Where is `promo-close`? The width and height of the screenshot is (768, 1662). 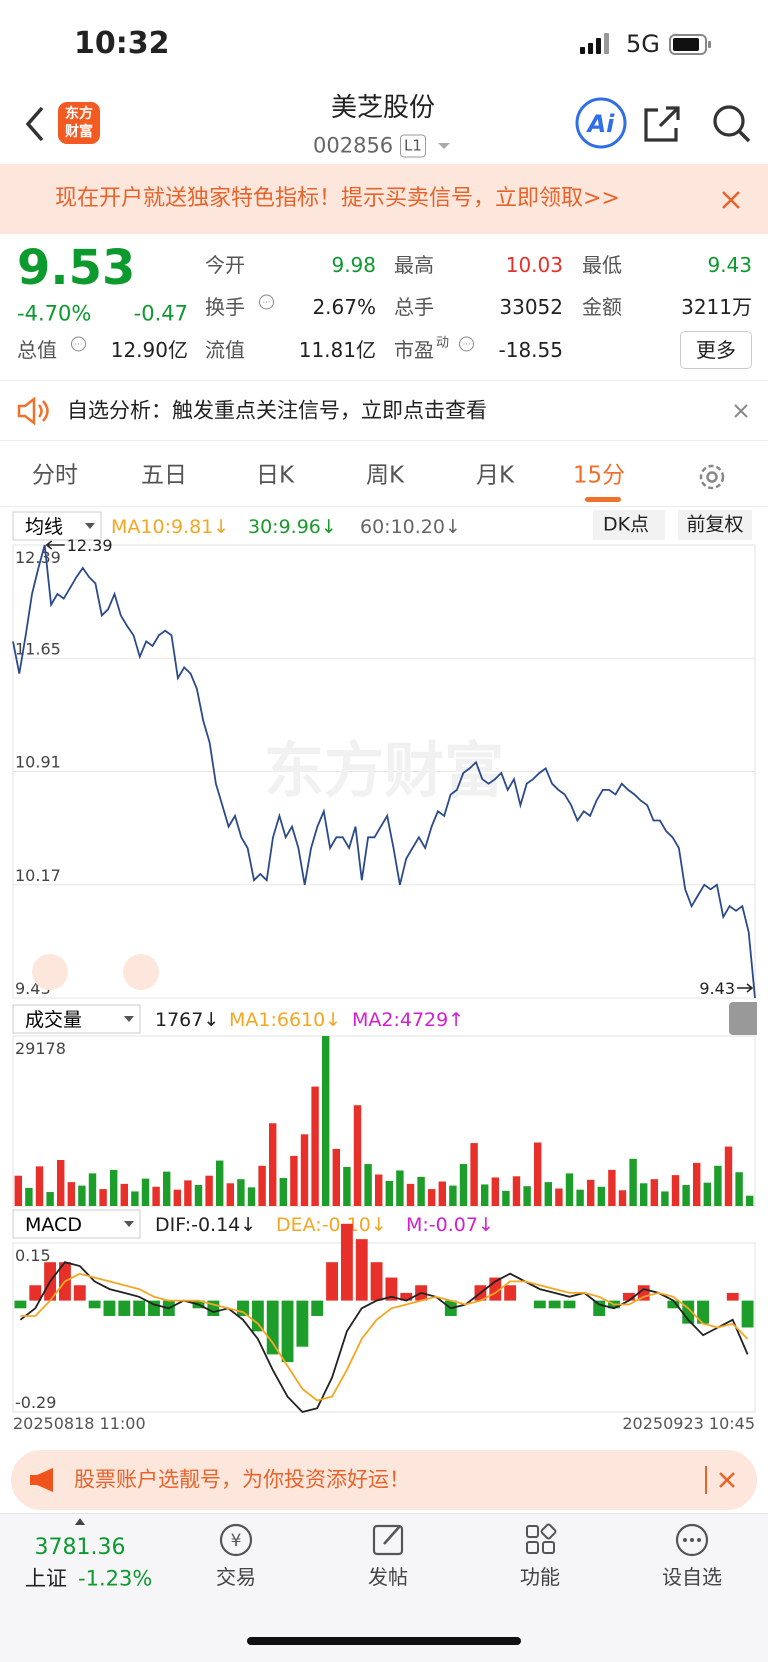
promo-close is located at coordinates (727, 1480).